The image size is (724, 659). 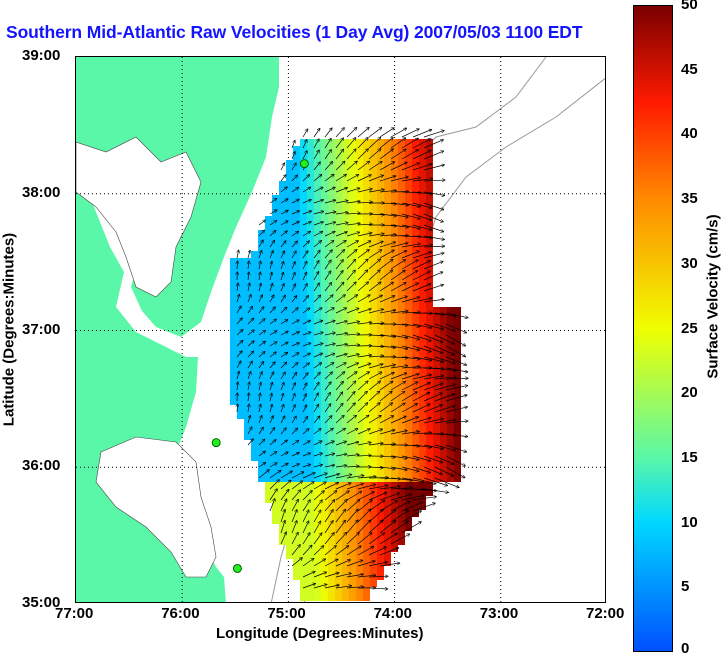 What do you see at coordinates (689, 393) in the screenshot?
I see `colorbar-tick-label: 20` at bounding box center [689, 393].